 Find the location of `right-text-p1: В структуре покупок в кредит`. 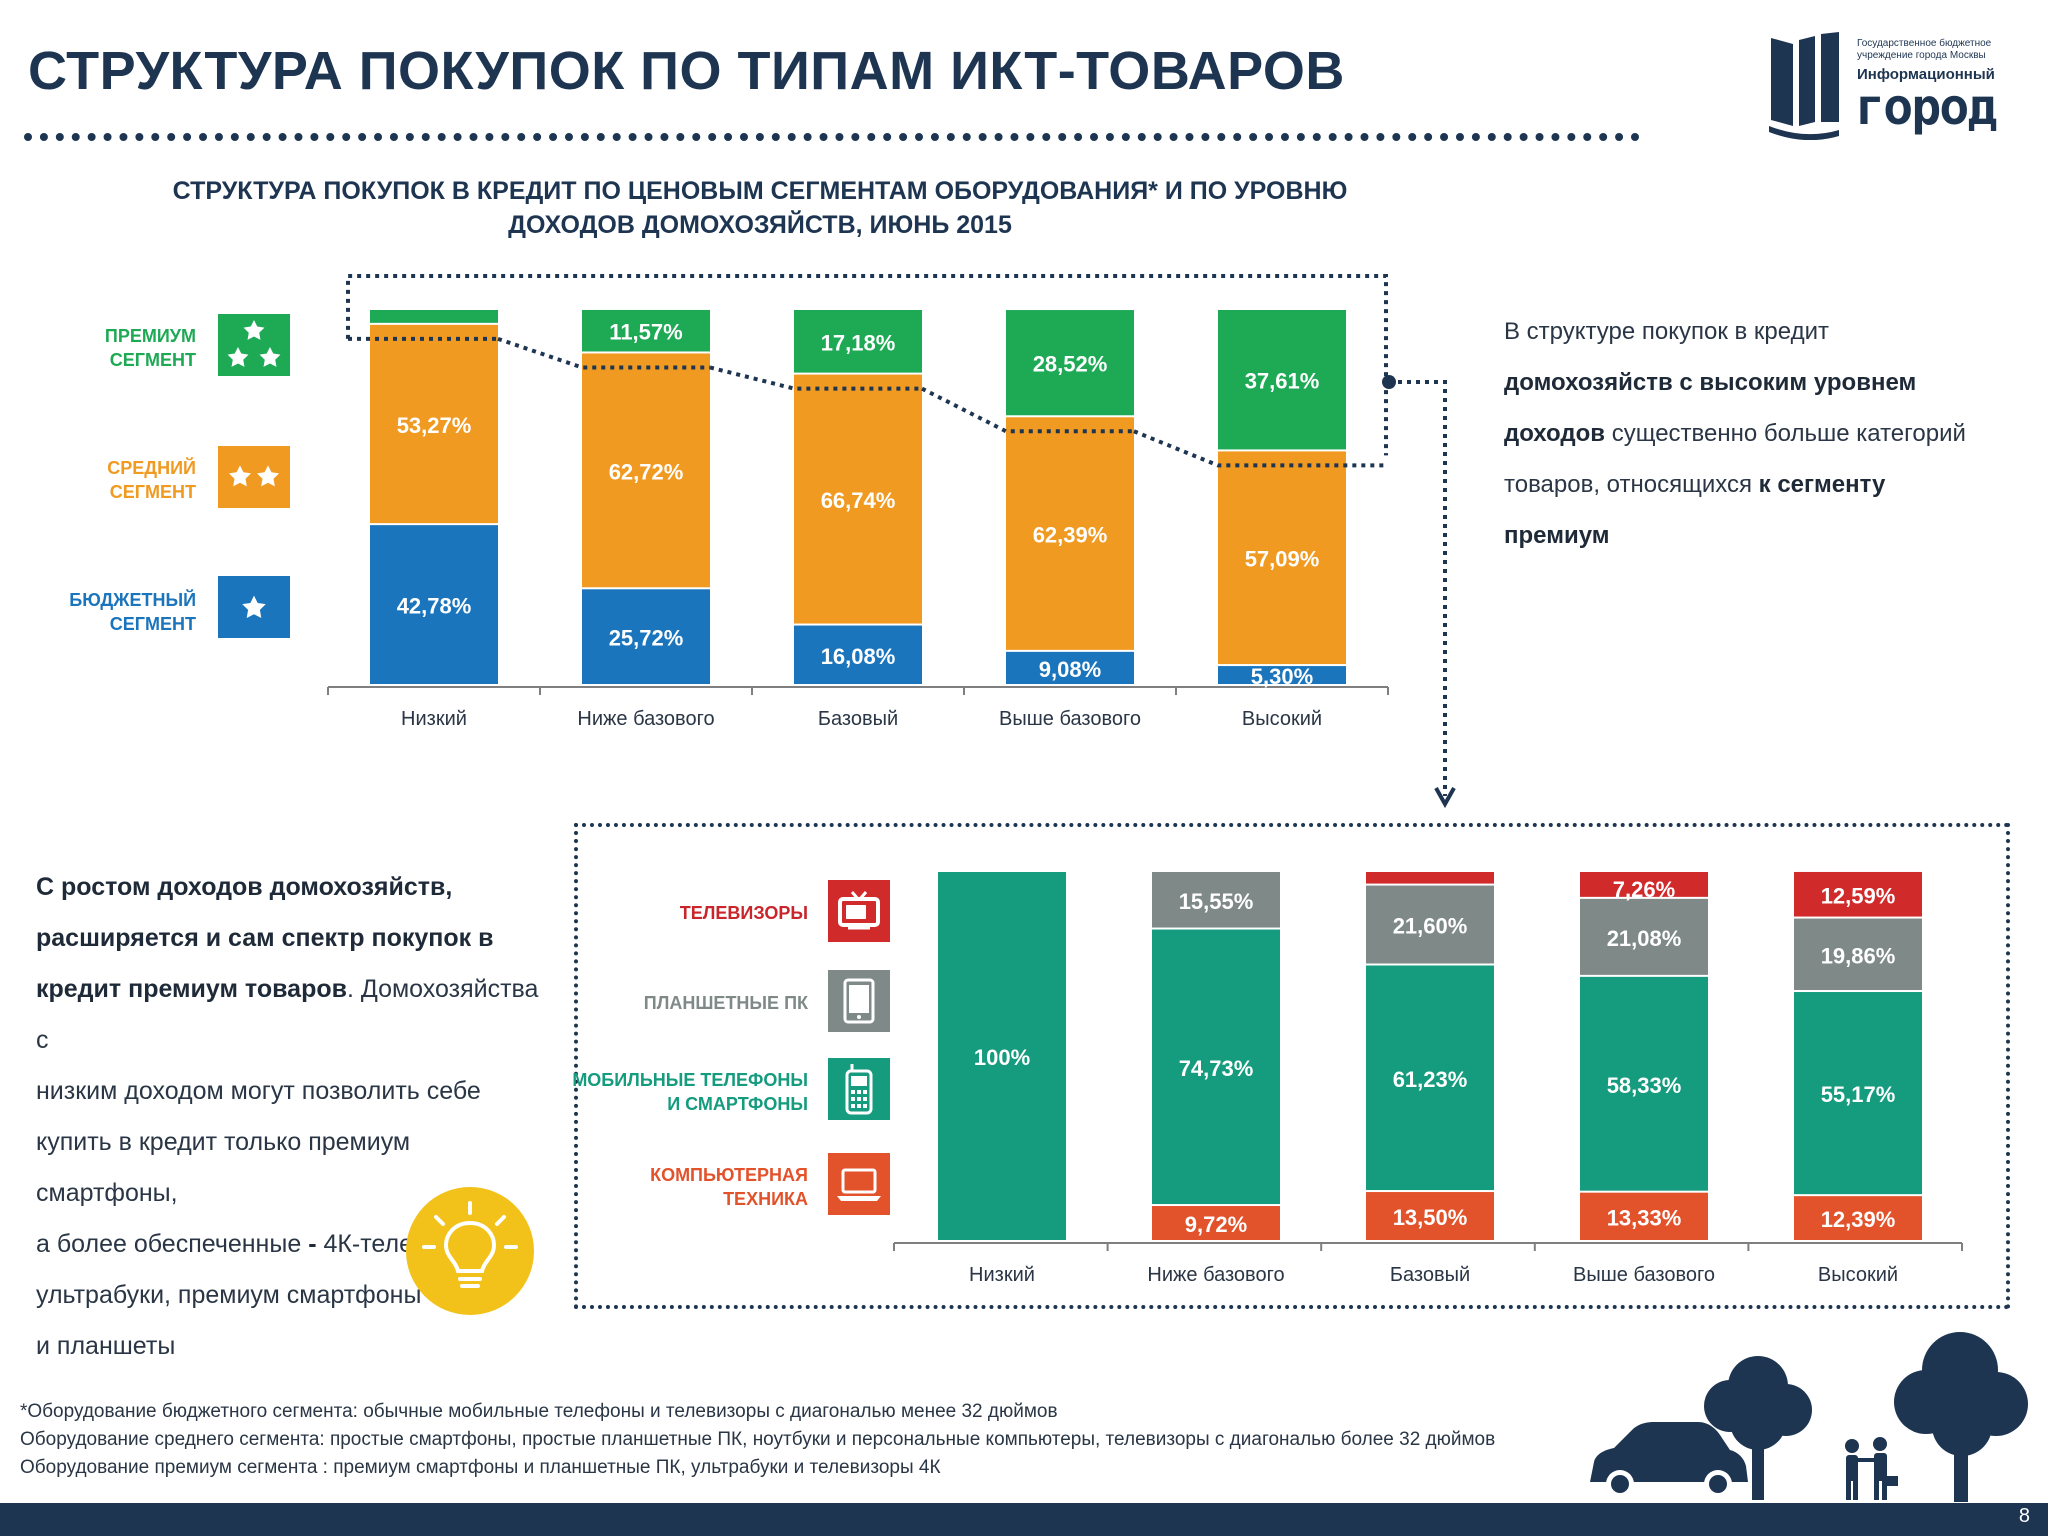

right-text-p1: В структуре покупок в кредит is located at coordinates (1666, 331).